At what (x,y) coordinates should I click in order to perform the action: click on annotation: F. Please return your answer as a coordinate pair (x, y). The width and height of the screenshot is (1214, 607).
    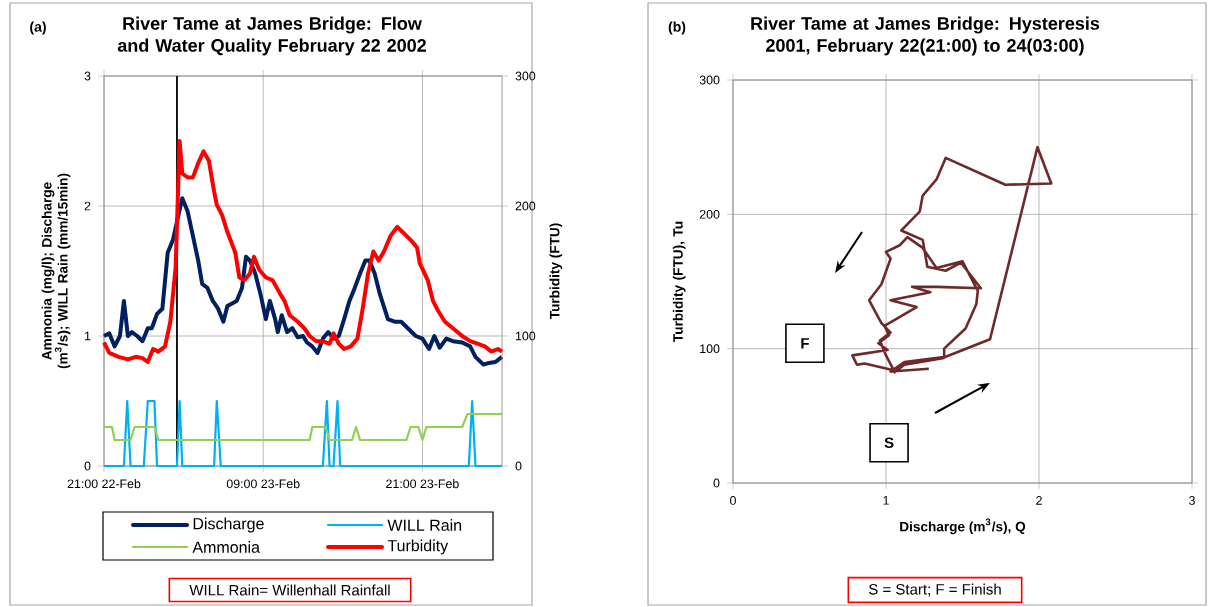
    Looking at the image, I should click on (805, 343).